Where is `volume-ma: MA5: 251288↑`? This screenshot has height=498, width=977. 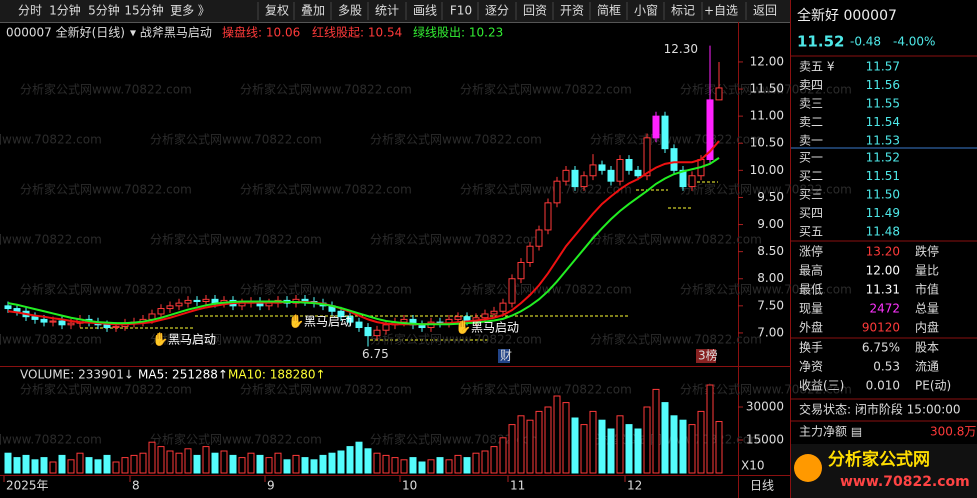
volume-ma: MA5: 251288↑ is located at coordinates (183, 375).